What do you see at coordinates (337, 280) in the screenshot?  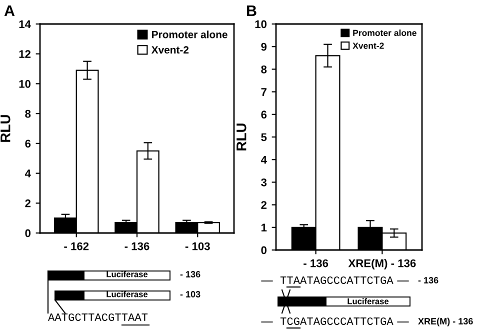 I see `text: TTAATAGCCCATTCTGA` at bounding box center [337, 280].